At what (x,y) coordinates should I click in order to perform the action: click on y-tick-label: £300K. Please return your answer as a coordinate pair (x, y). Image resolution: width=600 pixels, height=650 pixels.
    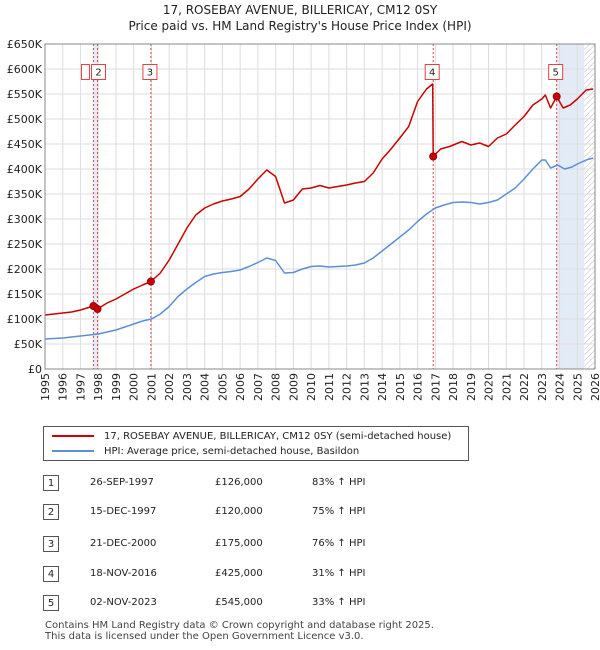
    Looking at the image, I should click on (25, 219).